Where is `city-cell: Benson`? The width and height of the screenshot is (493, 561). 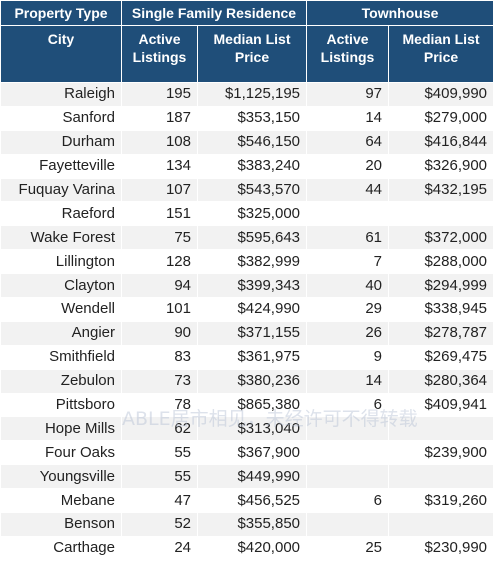
city-cell: Benson is located at coordinates (61, 525).